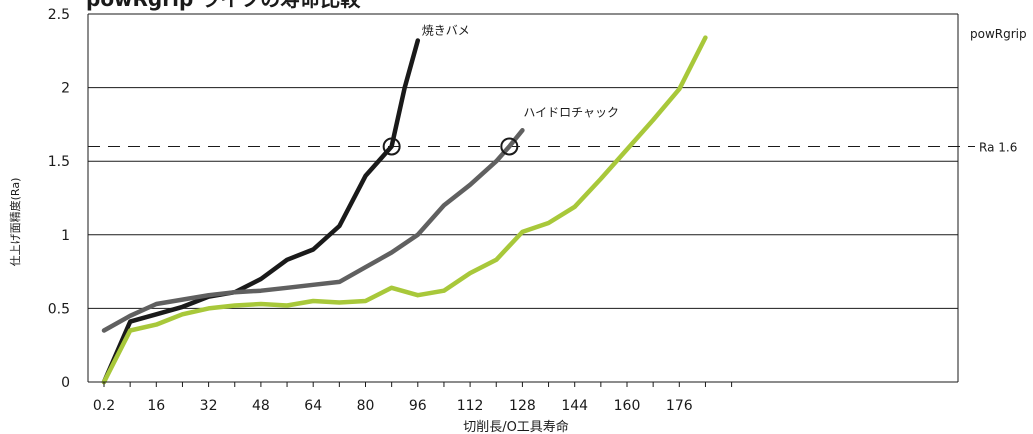 The height and width of the screenshot is (434, 1033). What do you see at coordinates (627, 406) in the screenshot?
I see `x-tick-label: 160` at bounding box center [627, 406].